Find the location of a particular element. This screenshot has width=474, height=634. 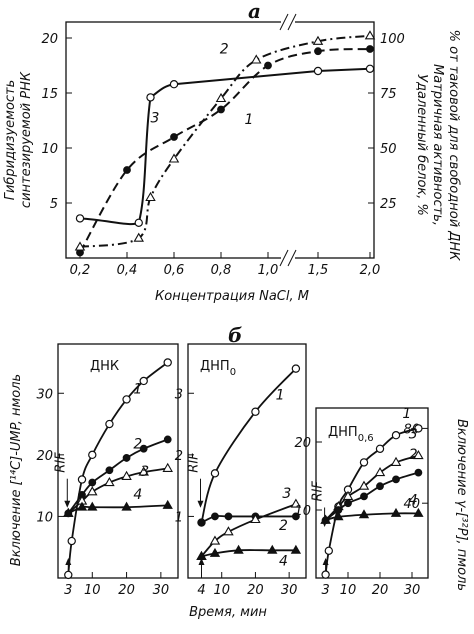

panel-a-x-tick-label: 2,0 is located at coordinates (370, 270).